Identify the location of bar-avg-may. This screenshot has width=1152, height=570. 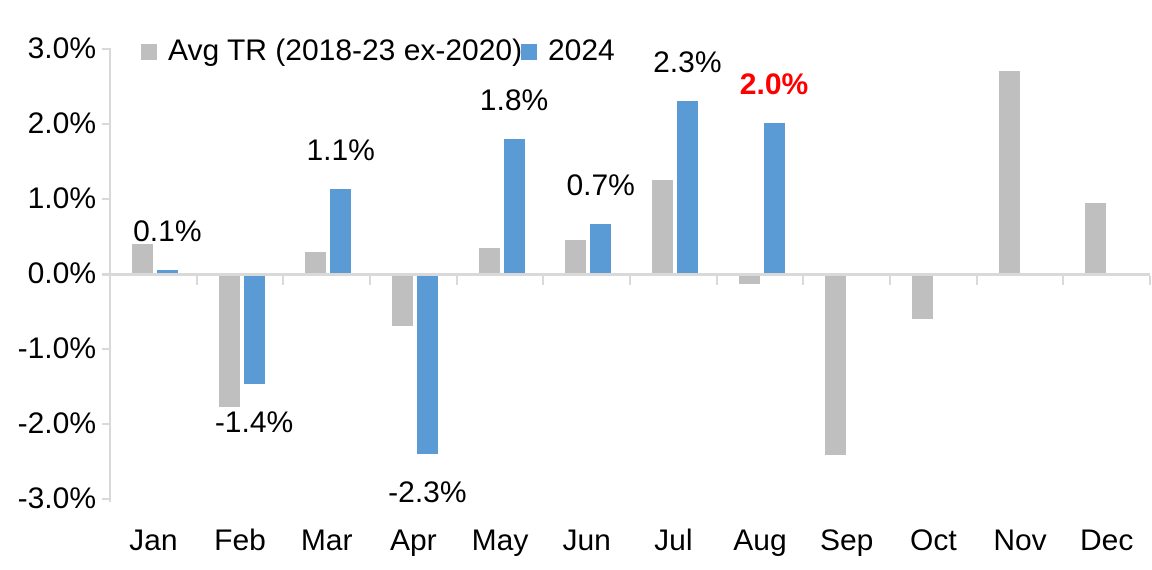
(489, 260).